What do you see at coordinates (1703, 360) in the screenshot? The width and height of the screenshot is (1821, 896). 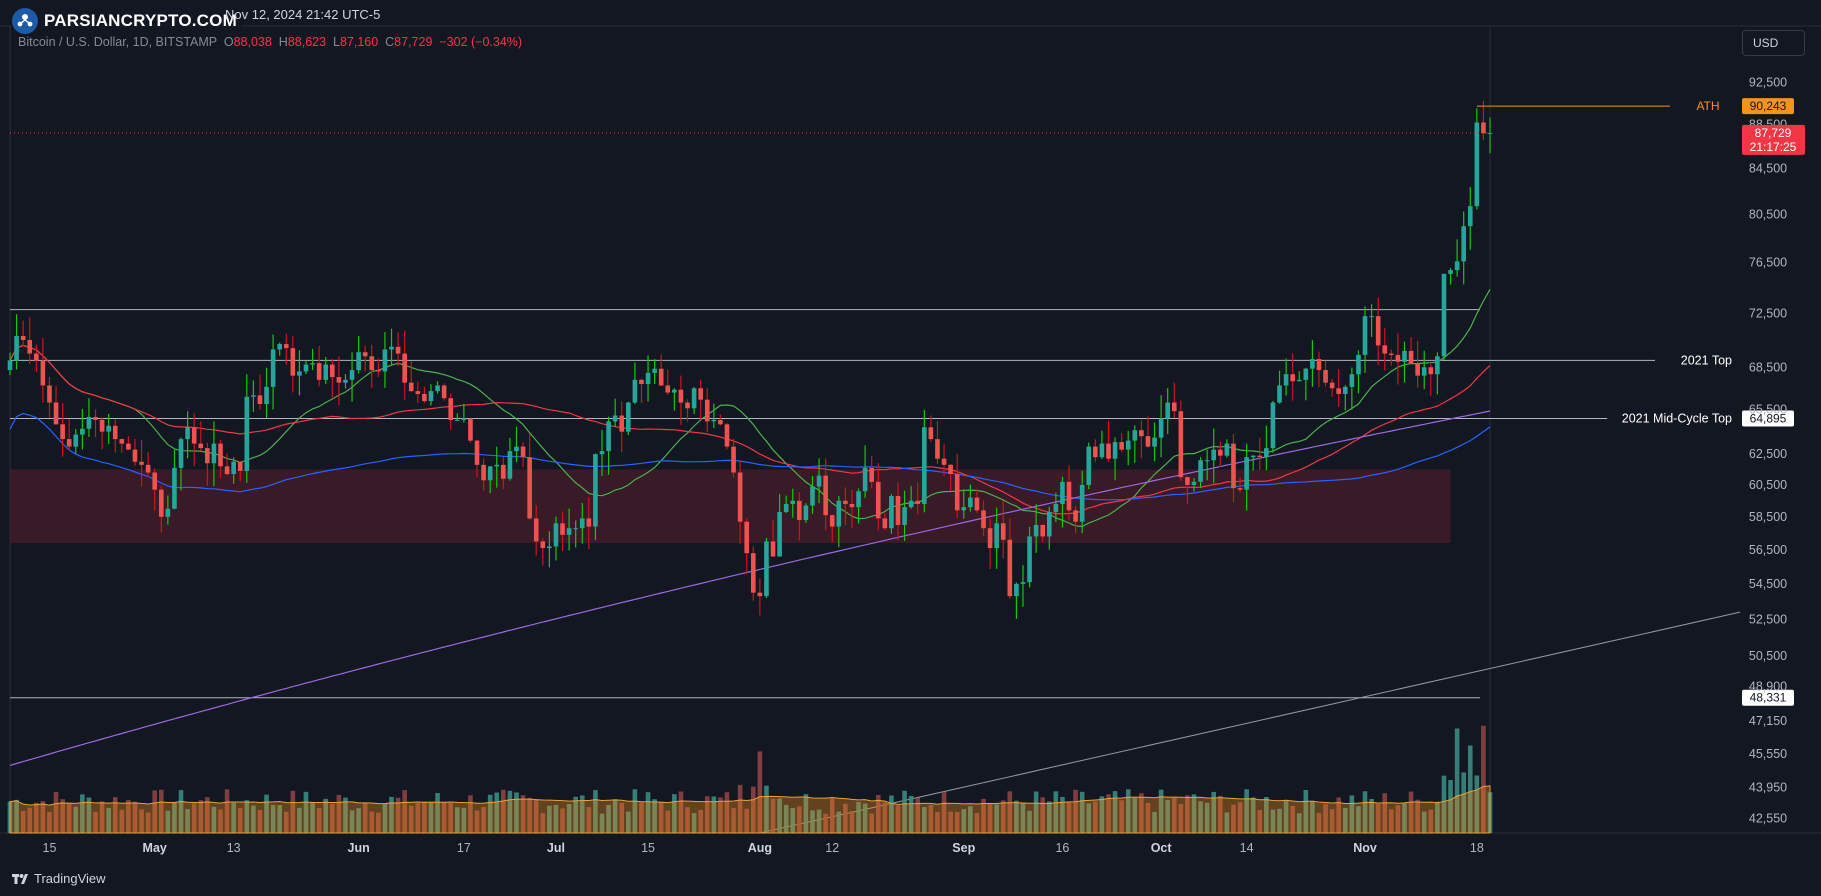 I see `level-label-bg` at bounding box center [1703, 360].